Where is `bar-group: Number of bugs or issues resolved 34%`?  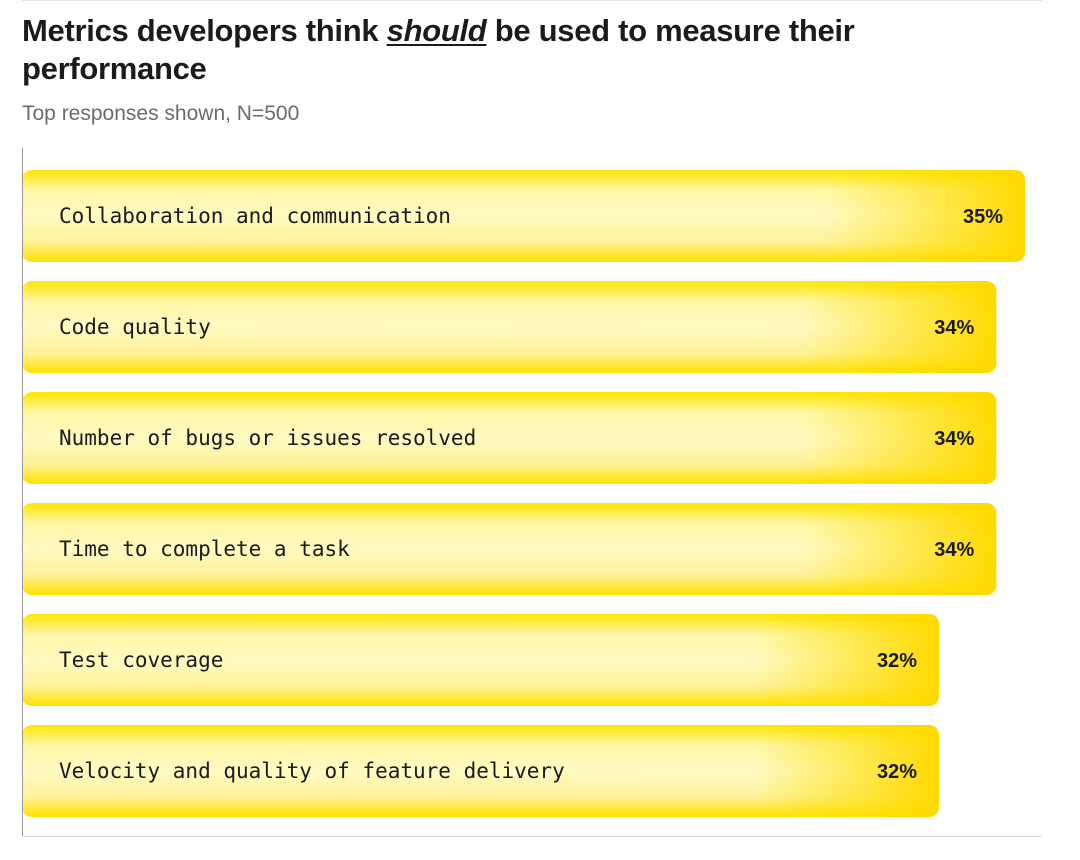
bar-group: Number of bugs or issues resolved 34% is located at coordinates (509, 438).